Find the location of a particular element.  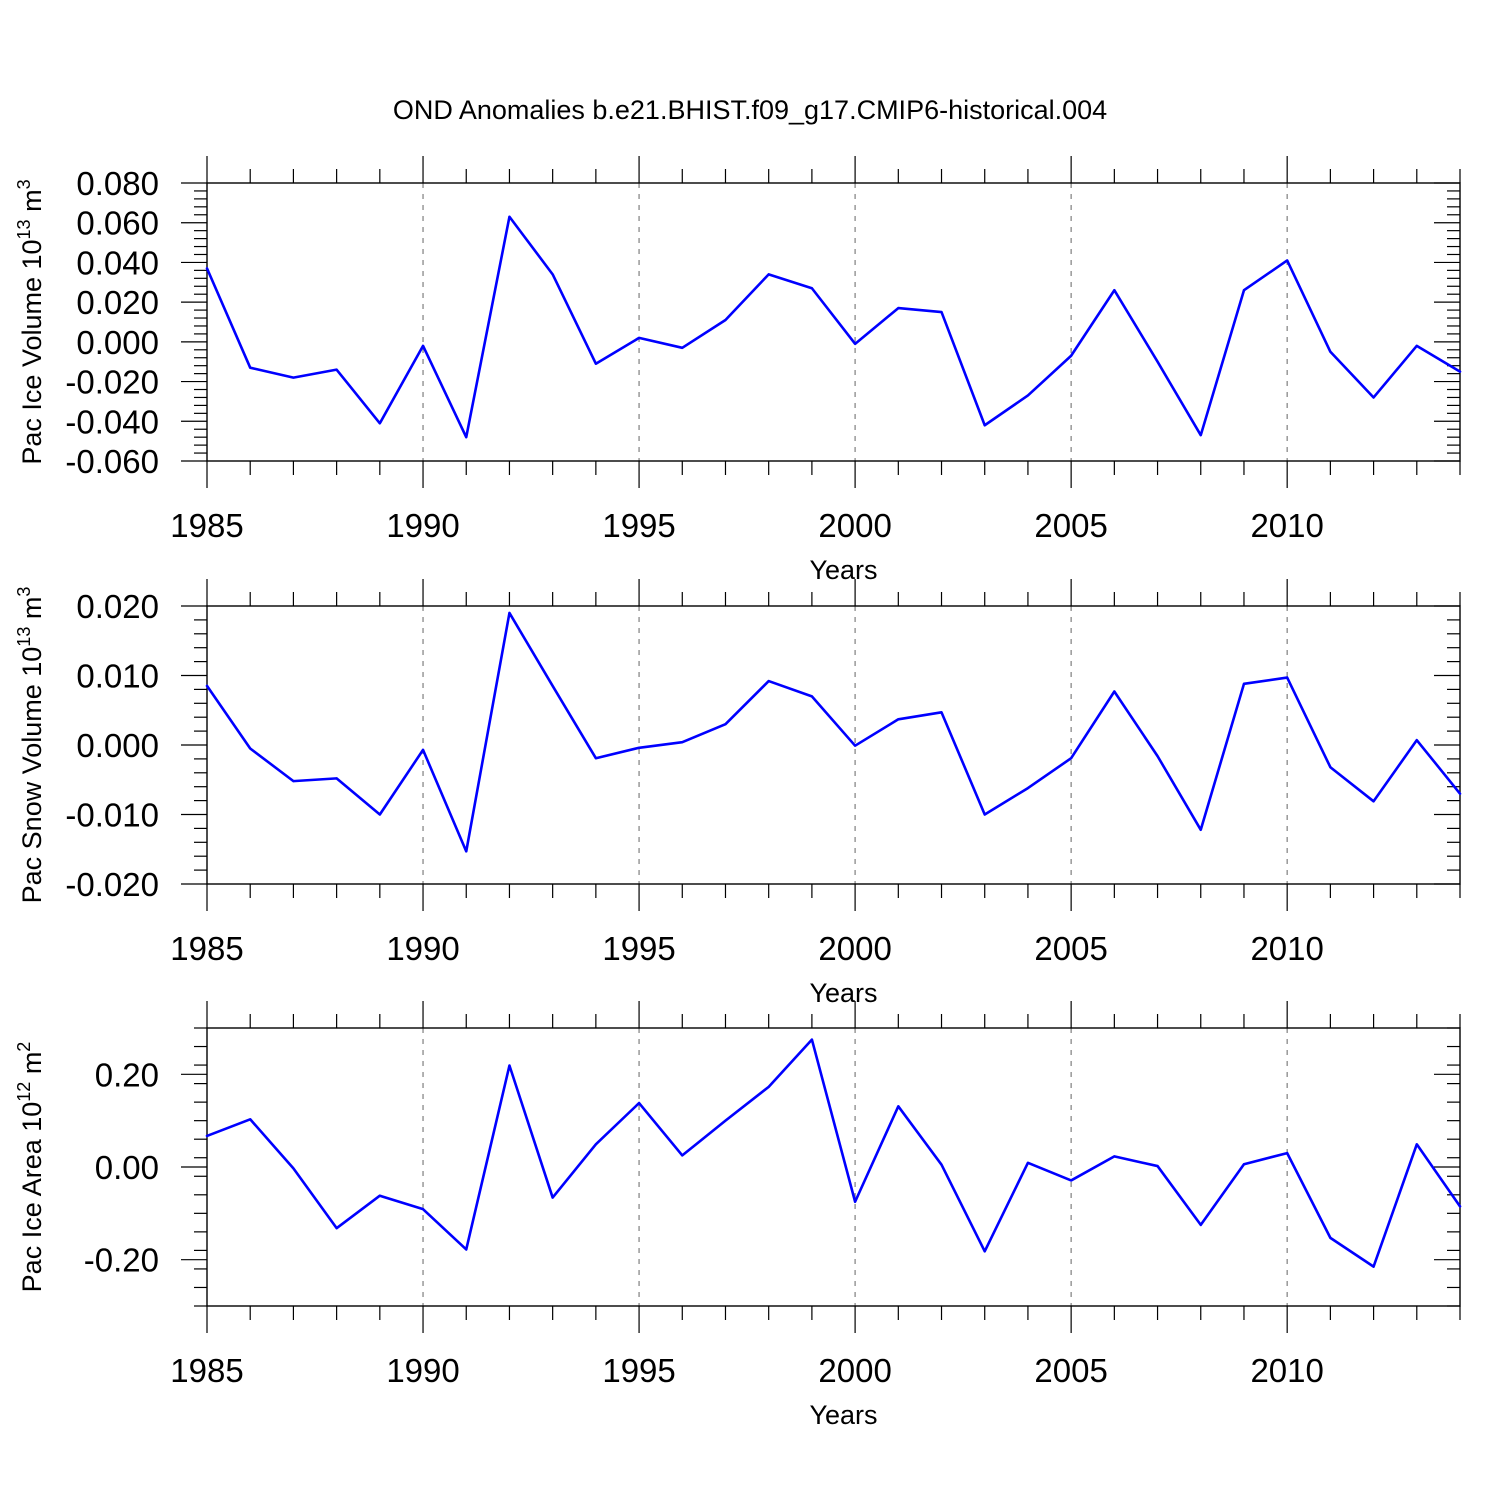

y-tick-label: -0.040 is located at coordinates (112, 421).